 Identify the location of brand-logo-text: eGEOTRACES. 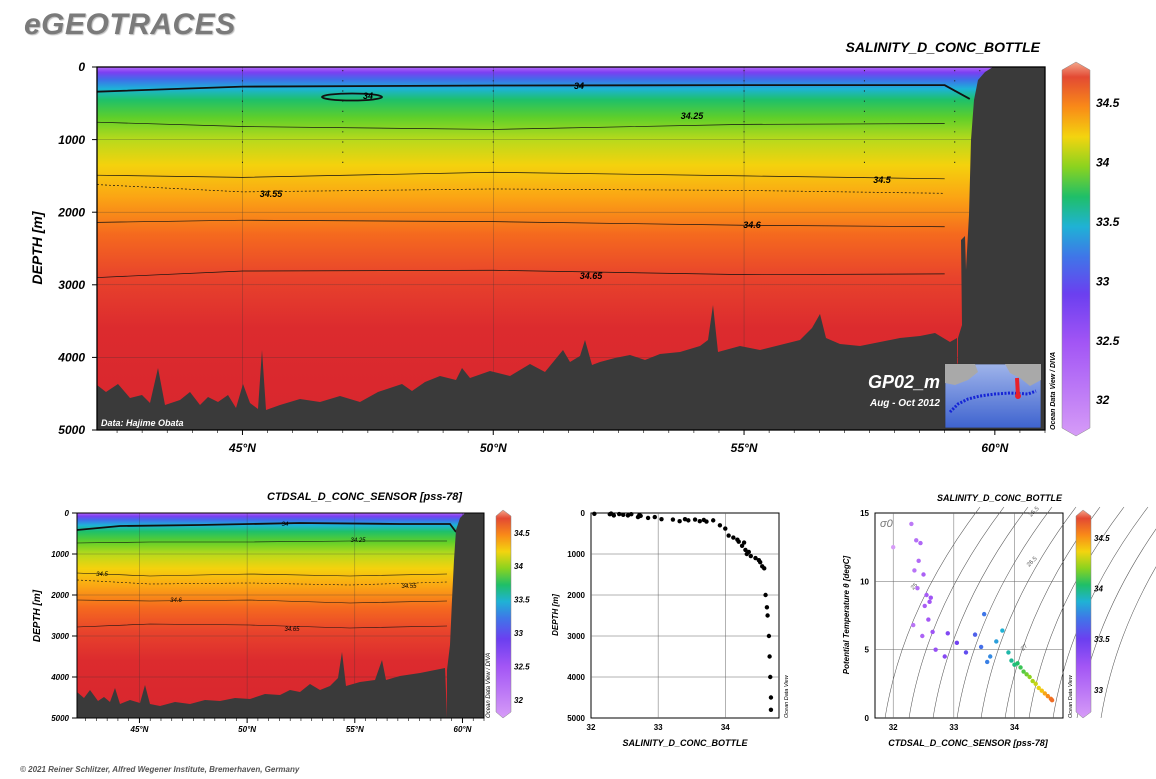
(130, 24).